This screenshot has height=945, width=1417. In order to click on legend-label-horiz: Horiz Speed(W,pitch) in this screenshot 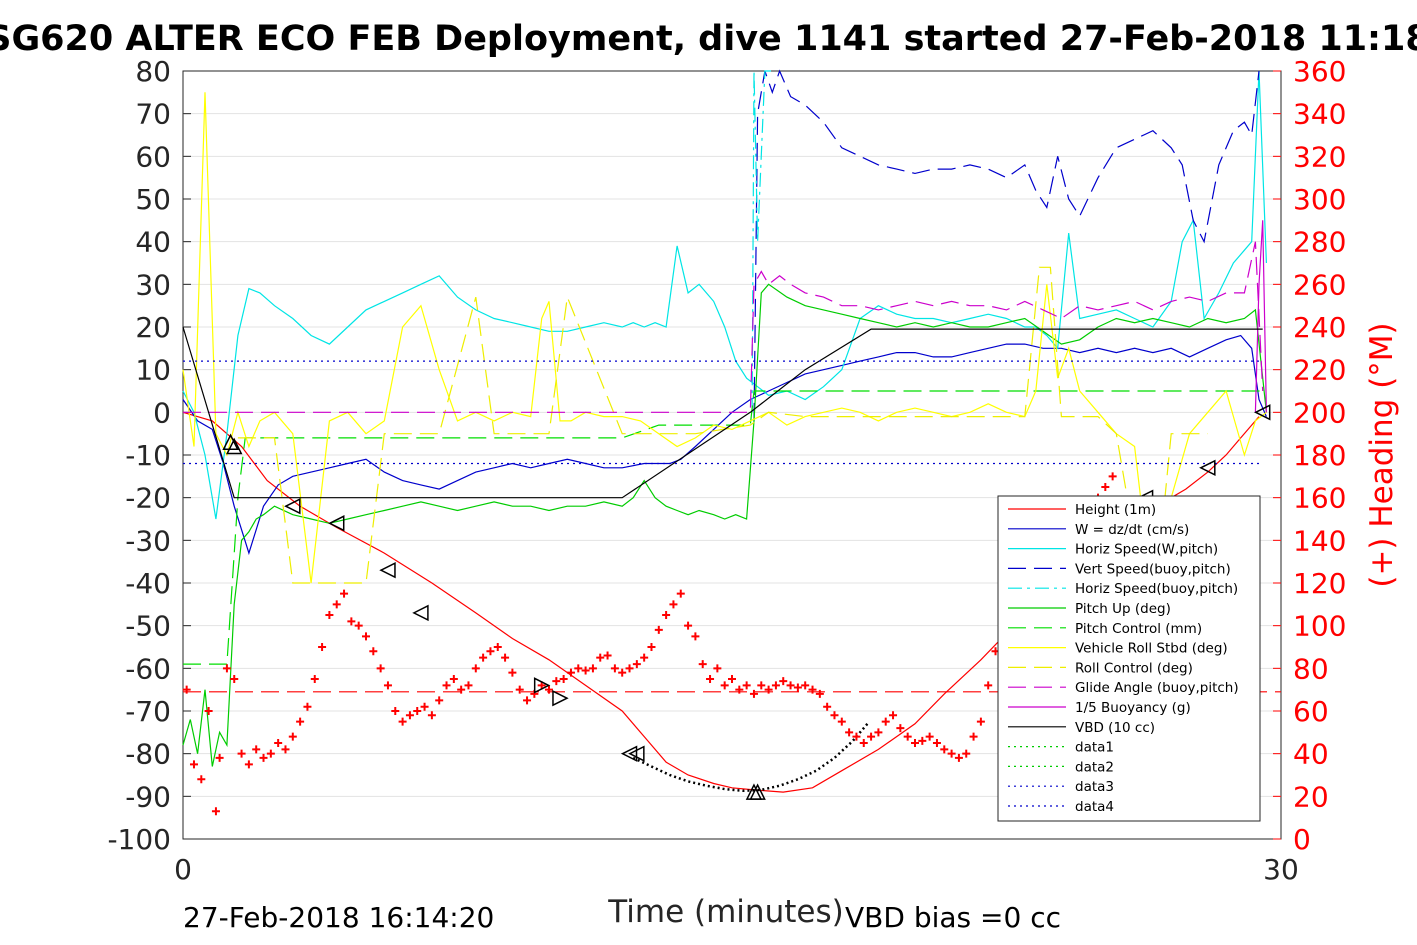, I will do `click(1146, 550)`.